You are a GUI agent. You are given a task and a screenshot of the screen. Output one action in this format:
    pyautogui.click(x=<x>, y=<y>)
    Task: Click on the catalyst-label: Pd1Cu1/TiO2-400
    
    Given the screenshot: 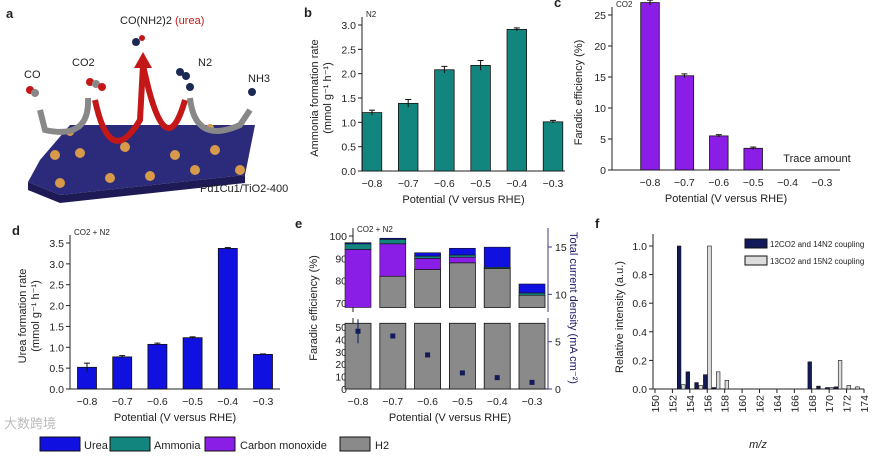 What is the action you would take?
    pyautogui.click(x=244, y=189)
    